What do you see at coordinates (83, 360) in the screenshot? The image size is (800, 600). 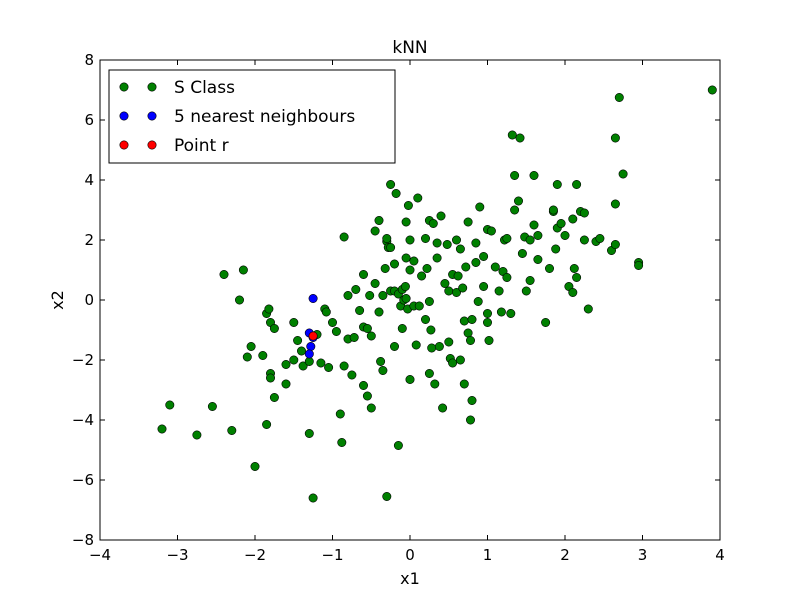 I see `y-tick-label-3: −2` at bounding box center [83, 360].